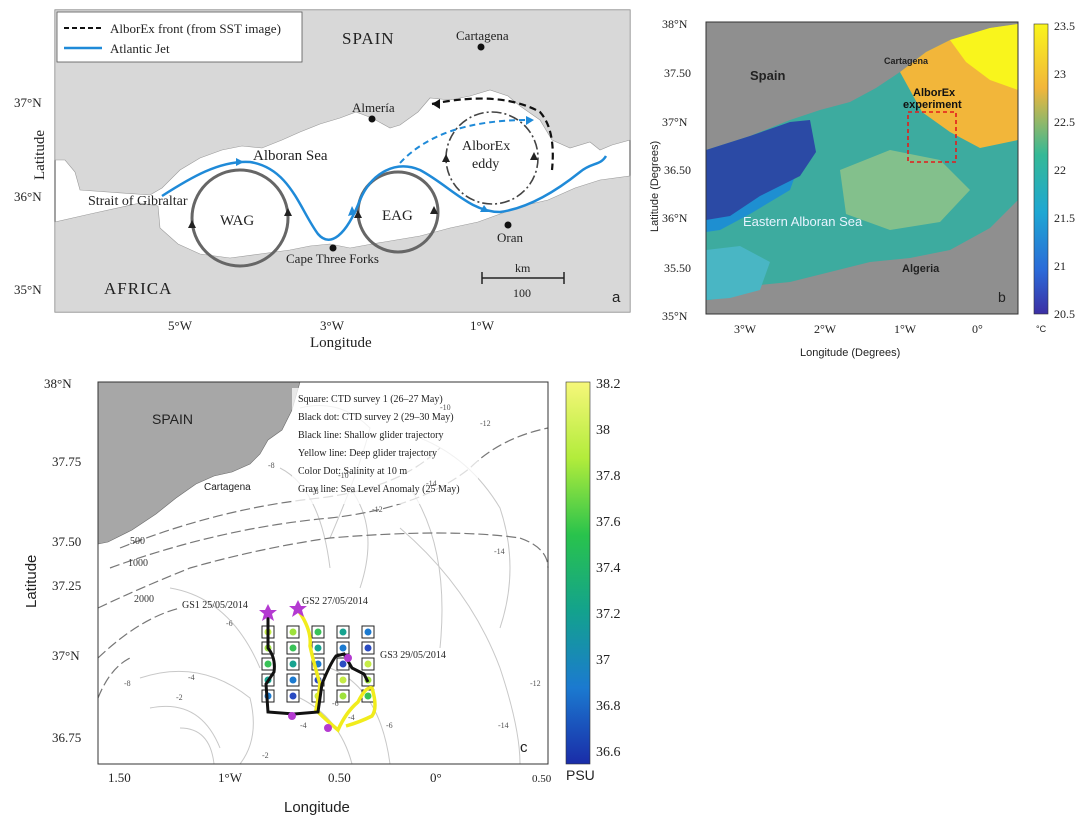 Image resolution: width=1089 pixels, height=819 pixels. Describe the element at coordinates (397, 216) in the screenshot. I see `eag-label: EAG` at that location.